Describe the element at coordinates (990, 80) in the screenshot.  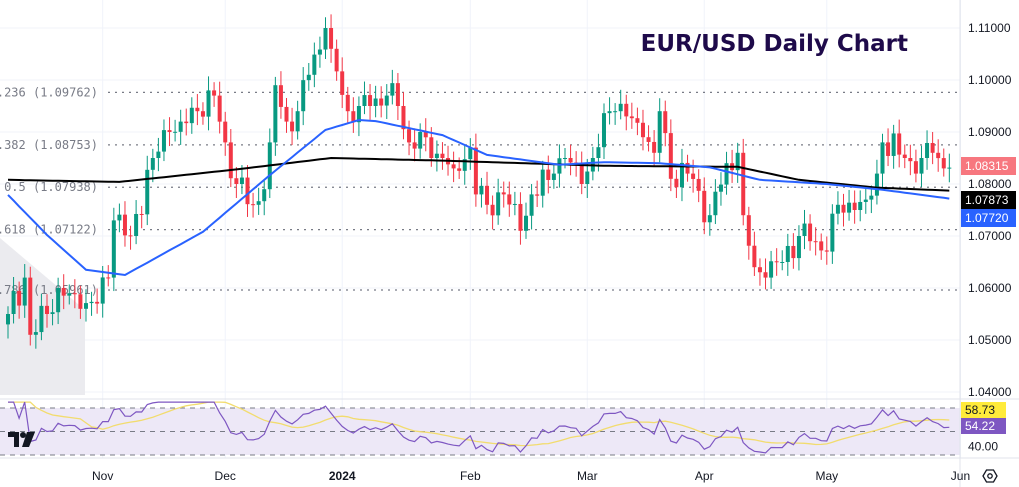
I see `price-tick-label: 1.10000` at that location.